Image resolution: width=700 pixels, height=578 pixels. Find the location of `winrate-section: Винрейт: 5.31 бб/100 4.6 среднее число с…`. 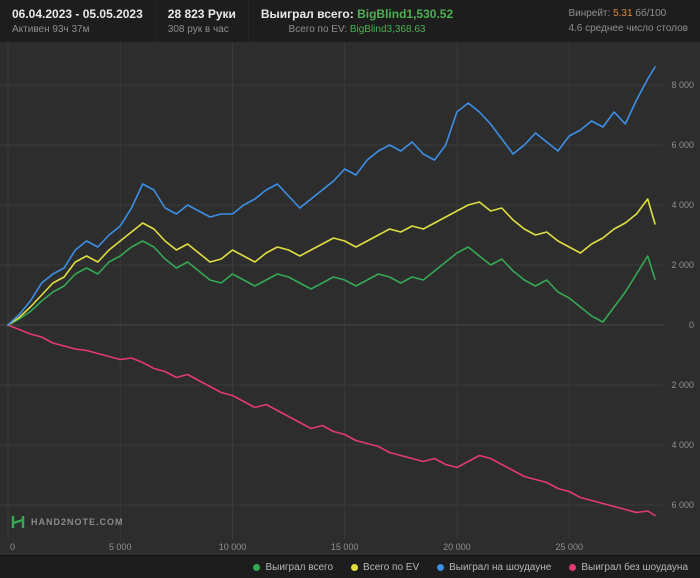

winrate-section: Винрейт: 5.31 бб/100 4.6 среднее число с… is located at coordinates (628, 21).